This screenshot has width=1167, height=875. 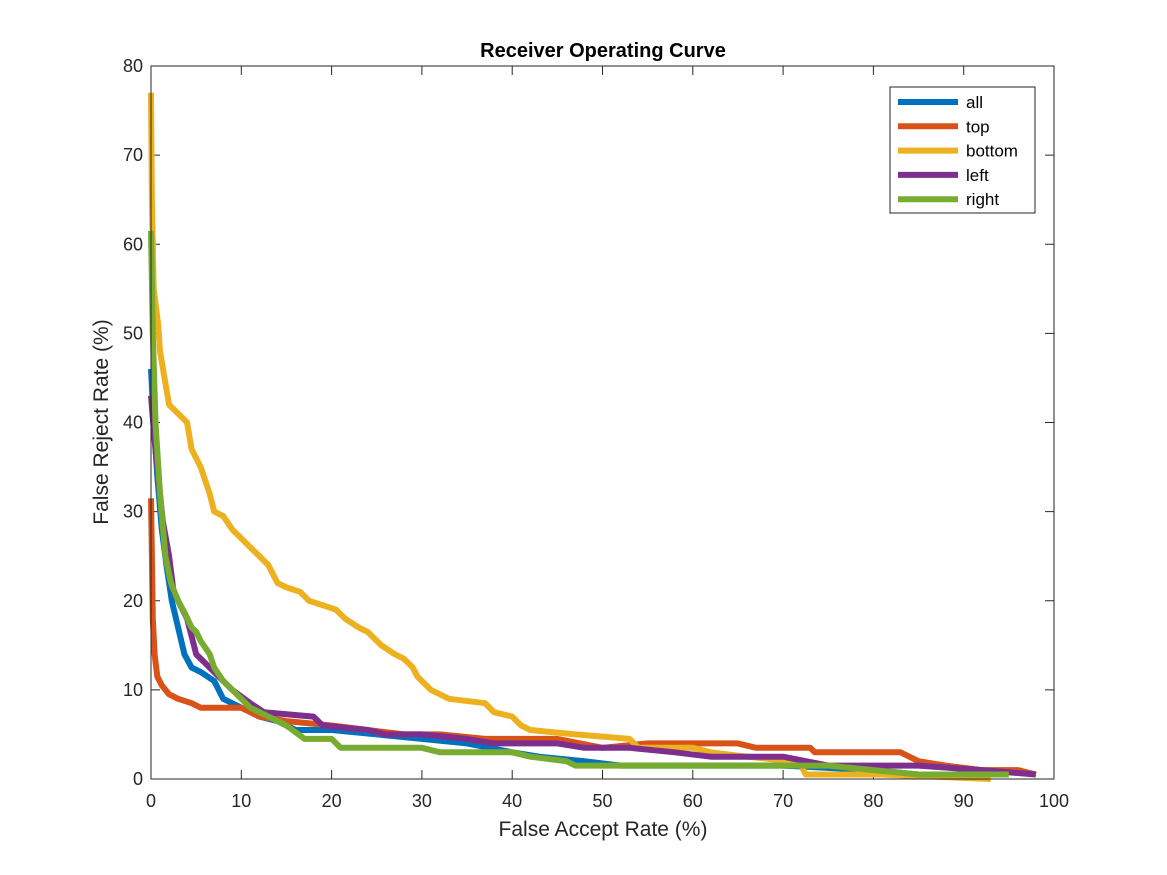 What do you see at coordinates (101, 421) in the screenshot?
I see `y-axis-label: False Reject Rate (%)` at bounding box center [101, 421].